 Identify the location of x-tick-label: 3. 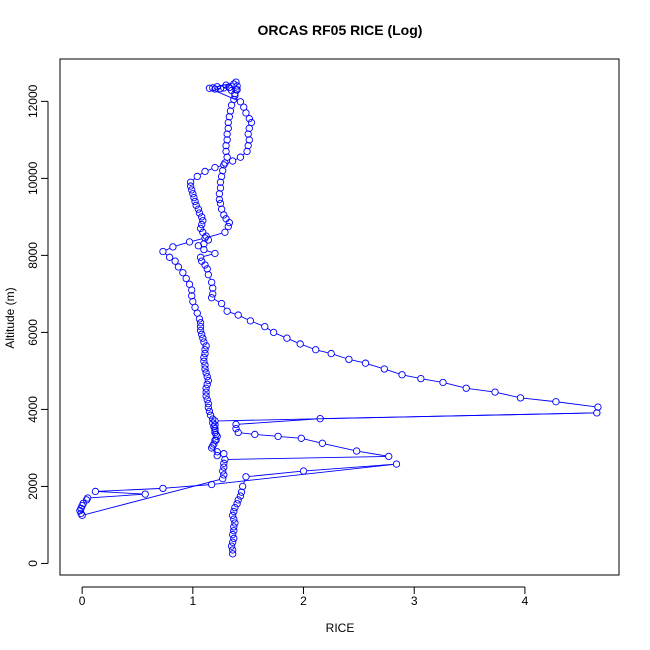
(414, 601).